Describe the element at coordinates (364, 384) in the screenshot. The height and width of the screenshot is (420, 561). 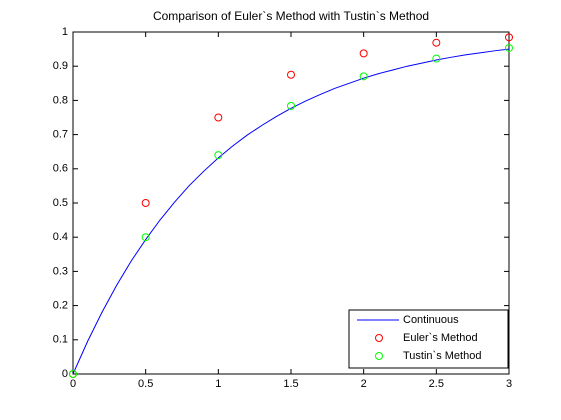
I see `x-tick-label: 2` at that location.